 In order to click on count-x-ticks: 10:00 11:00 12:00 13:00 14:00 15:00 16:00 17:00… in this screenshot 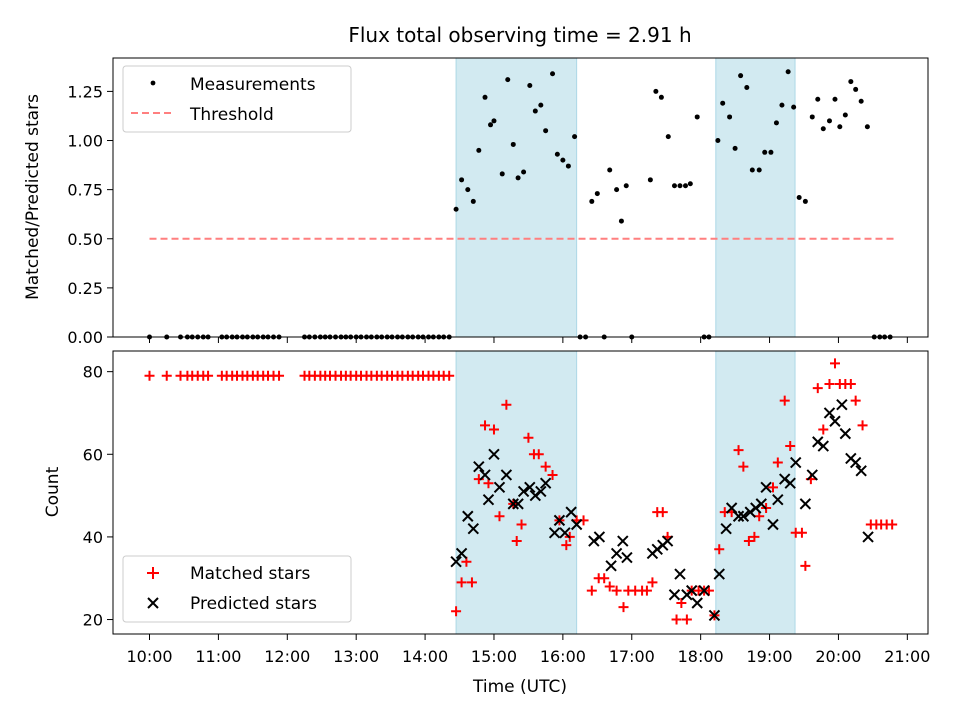, I will do `click(528, 650)`.